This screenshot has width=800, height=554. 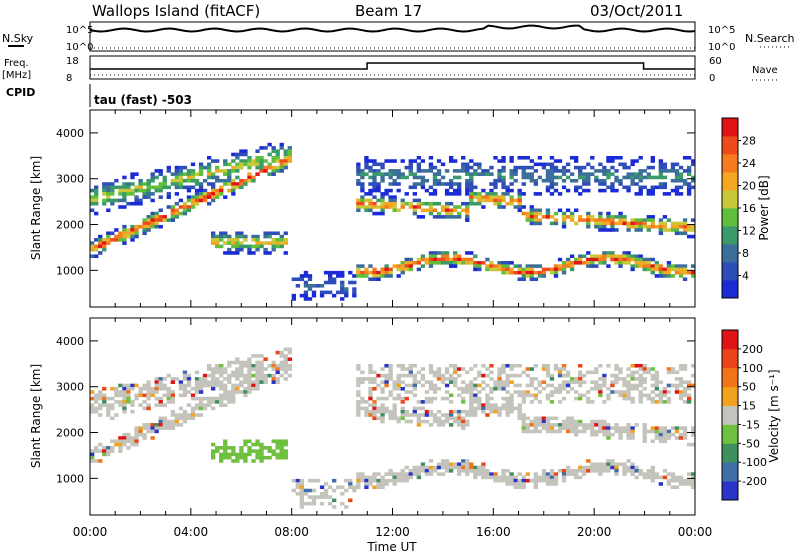 I want to click on freq-strip: Freq. [MHz] 18 8 60 0 Nave, so click(x=390, y=69).